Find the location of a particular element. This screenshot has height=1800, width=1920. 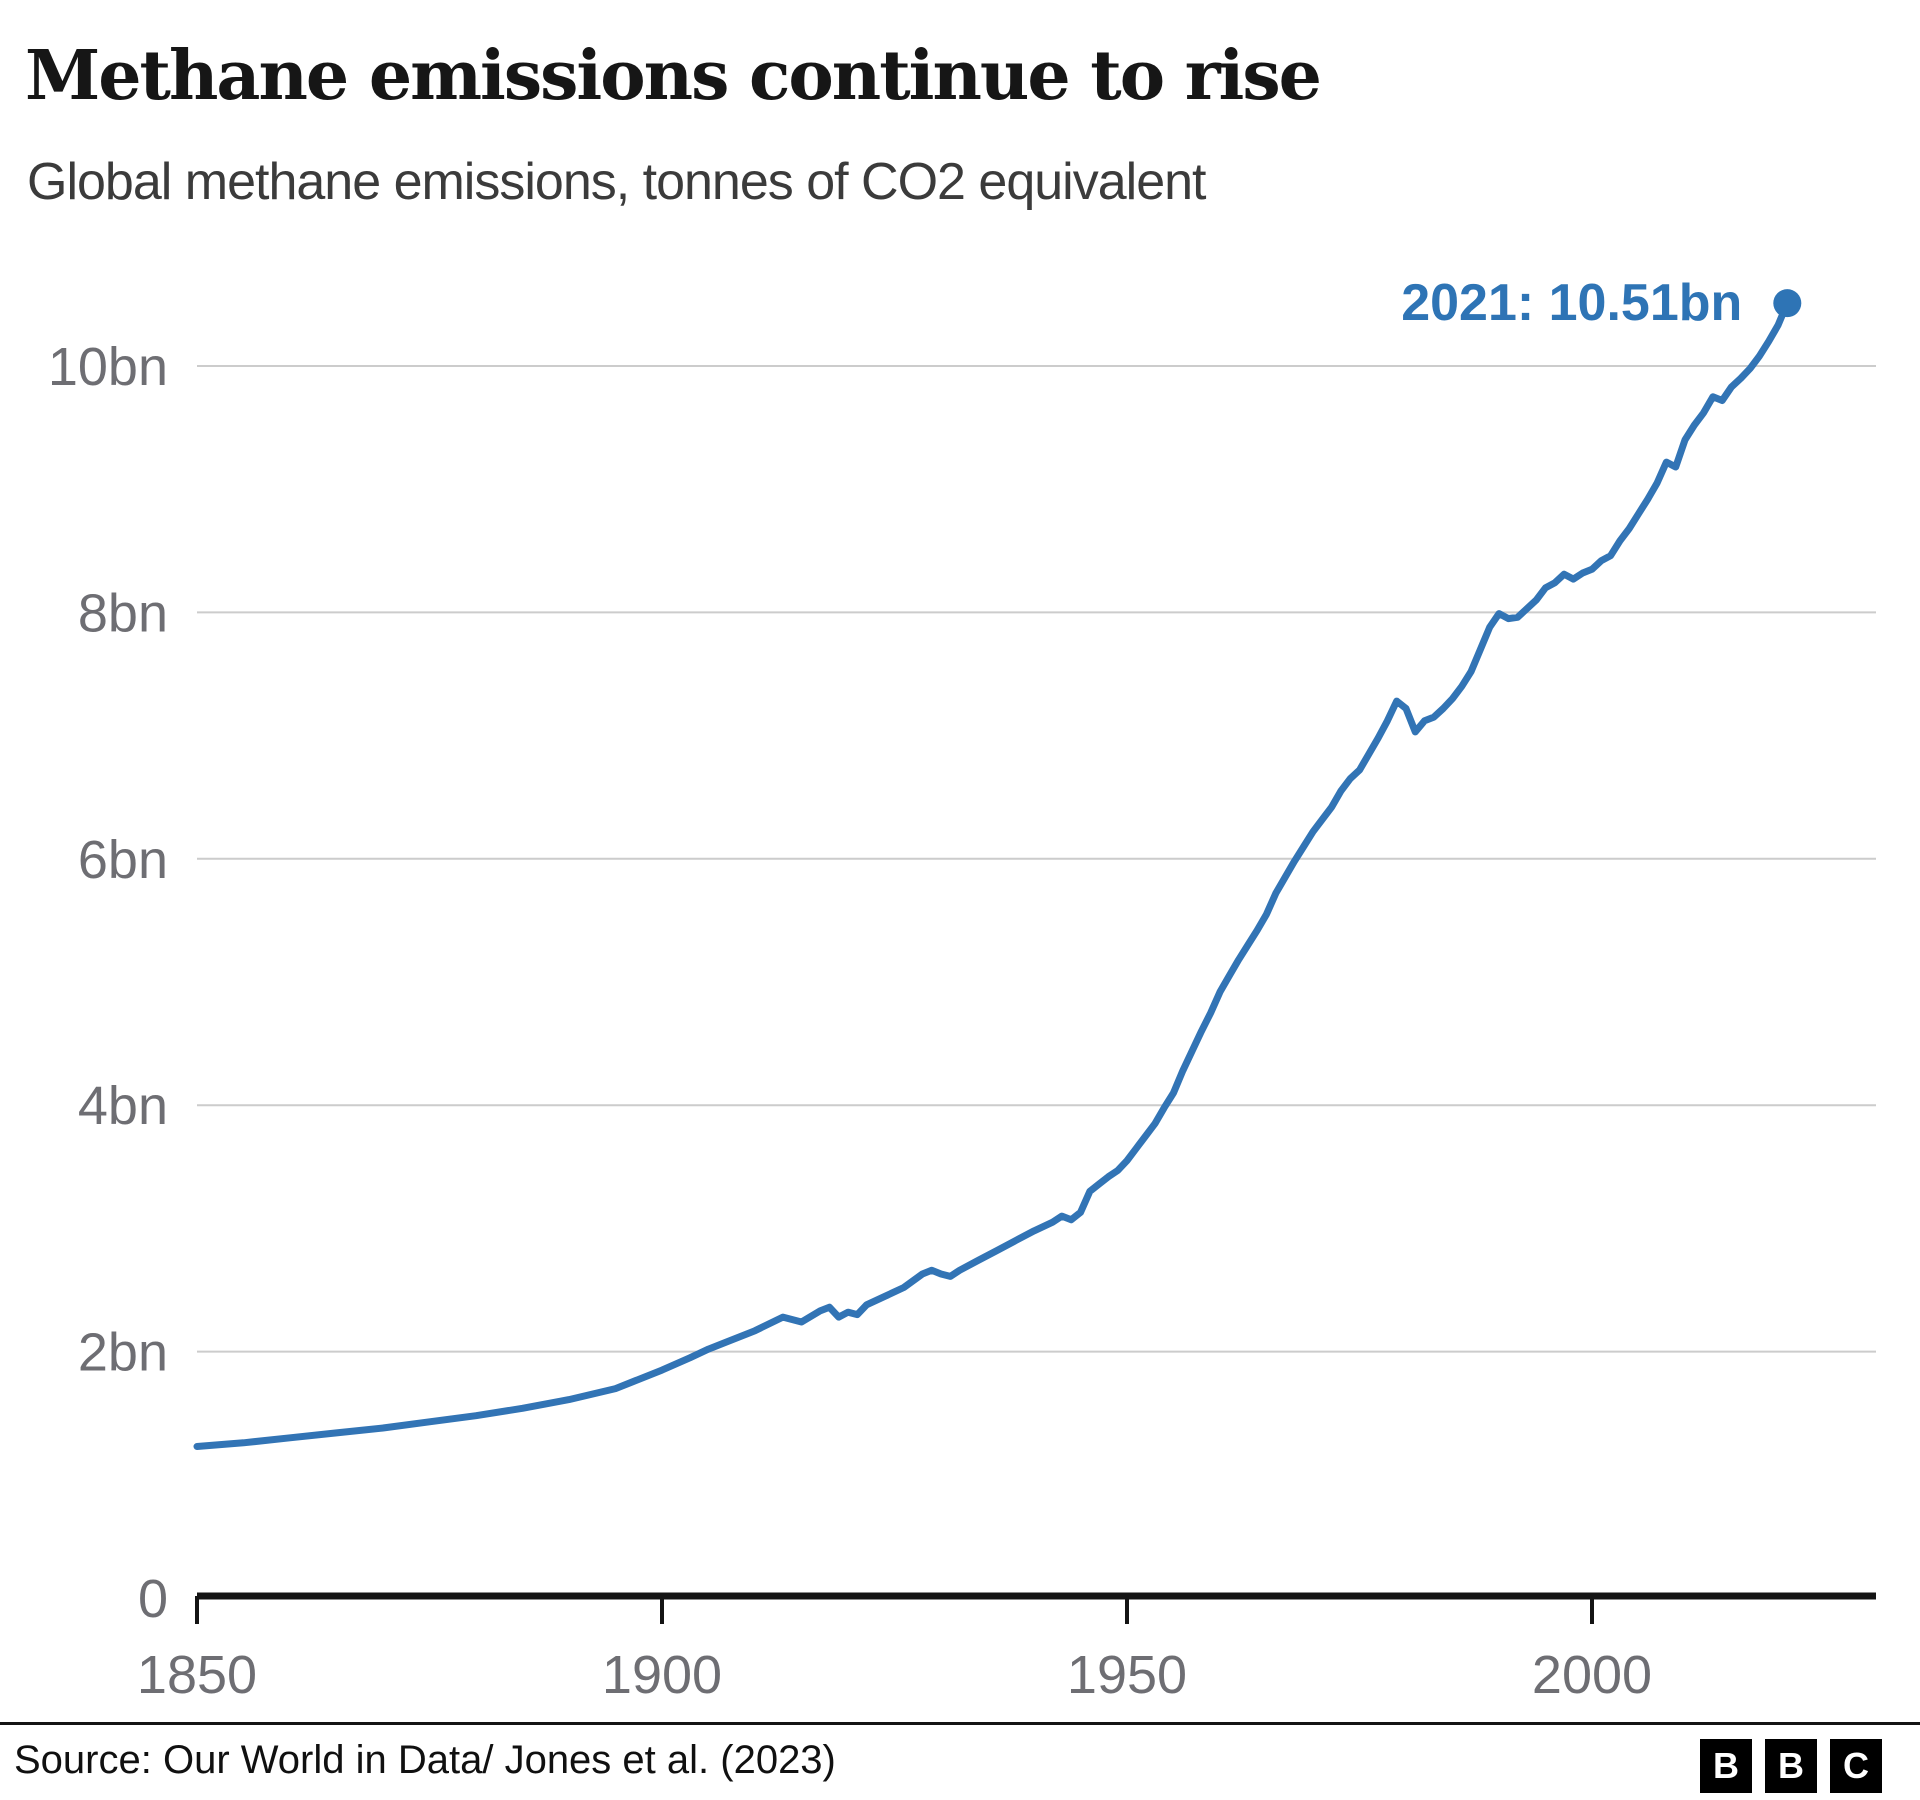

bbc-logo: B B C is located at coordinates (1791, 1766).